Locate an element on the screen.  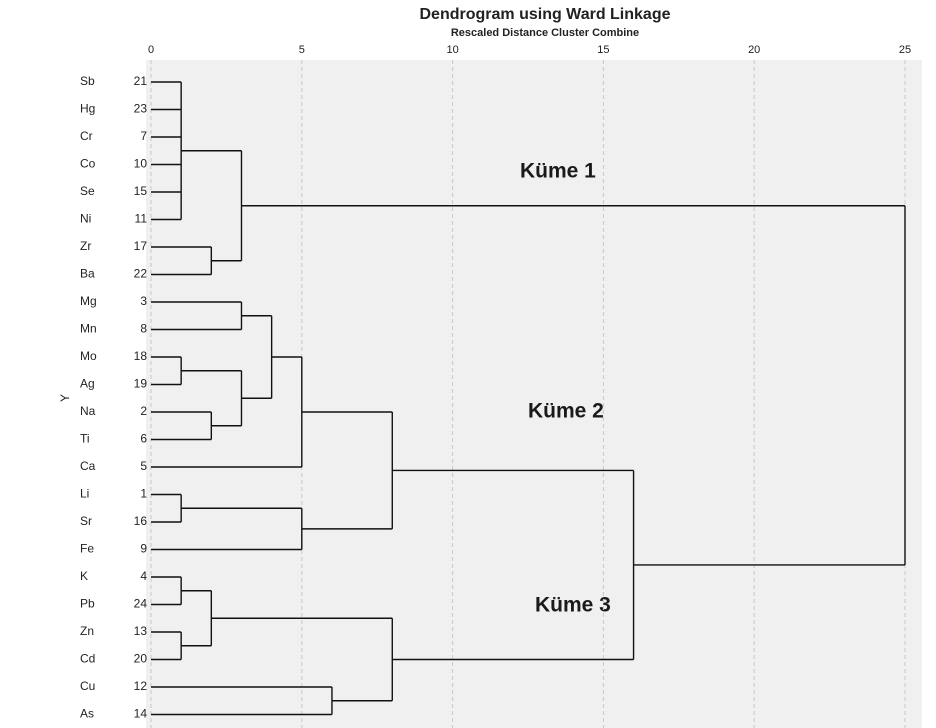
leaf-id: 15 is located at coordinates (141, 191).